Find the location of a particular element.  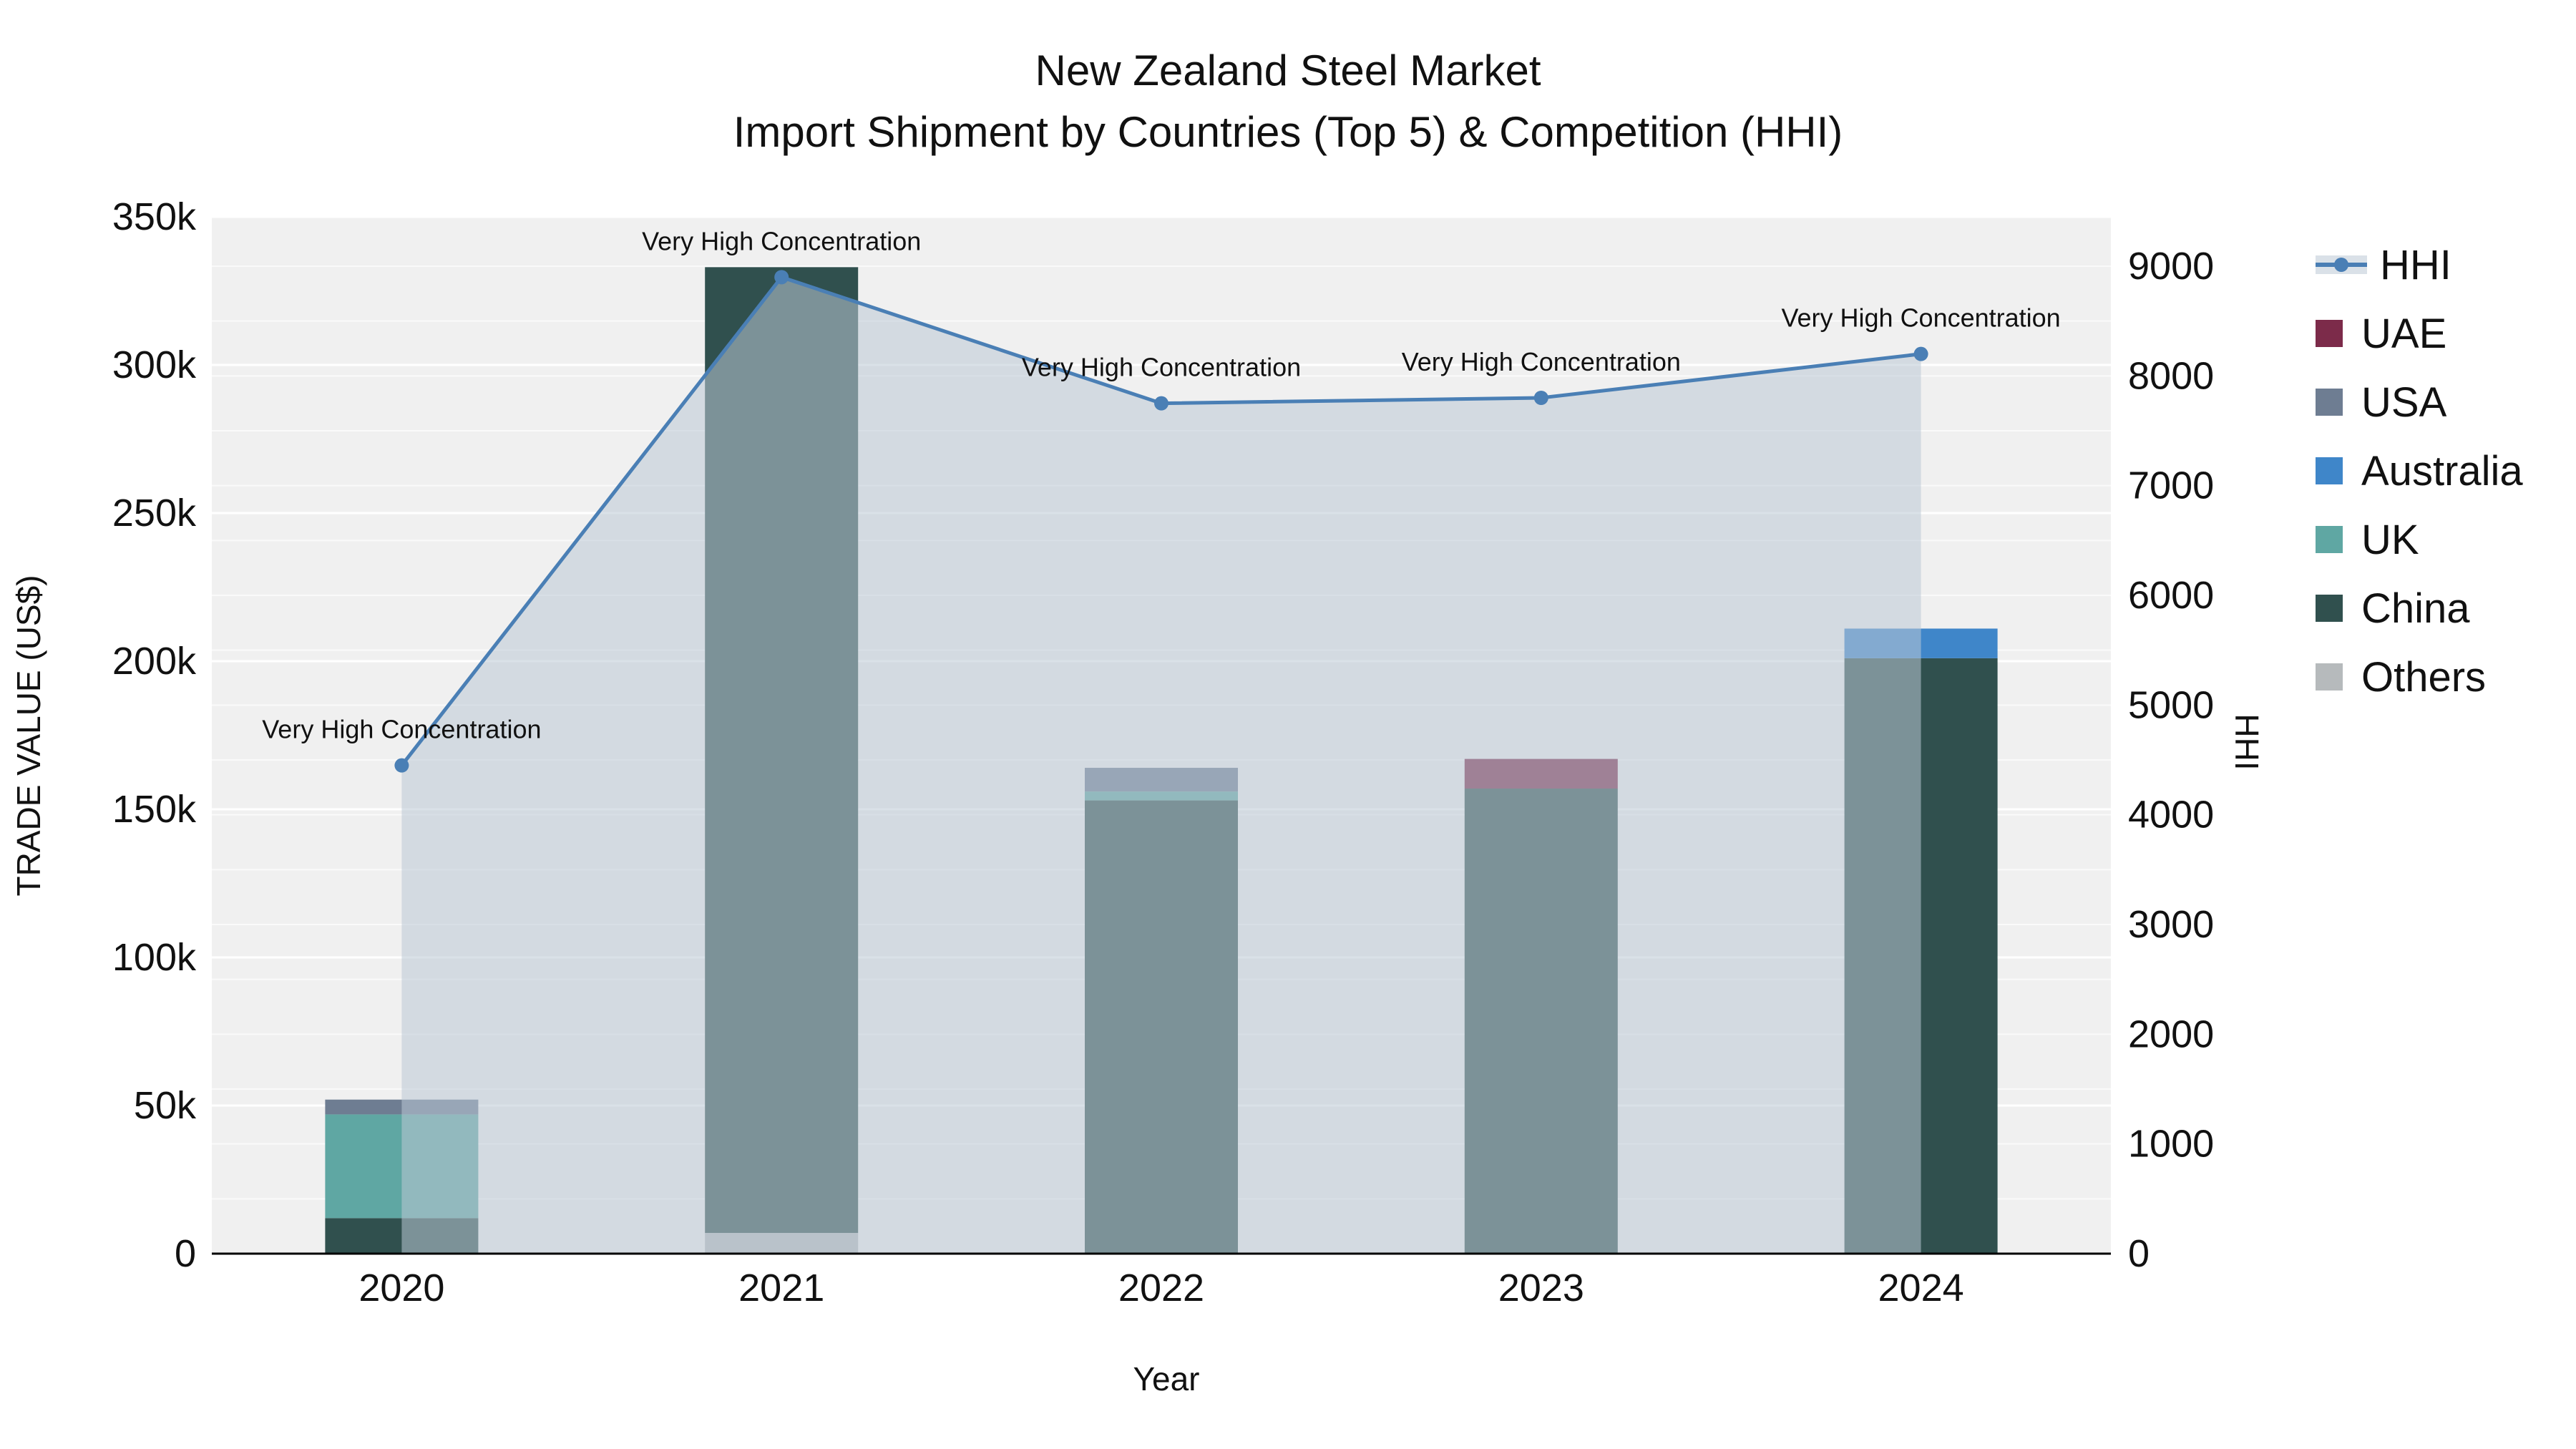

hhi-line-swatch-icon is located at coordinates (2341, 264).